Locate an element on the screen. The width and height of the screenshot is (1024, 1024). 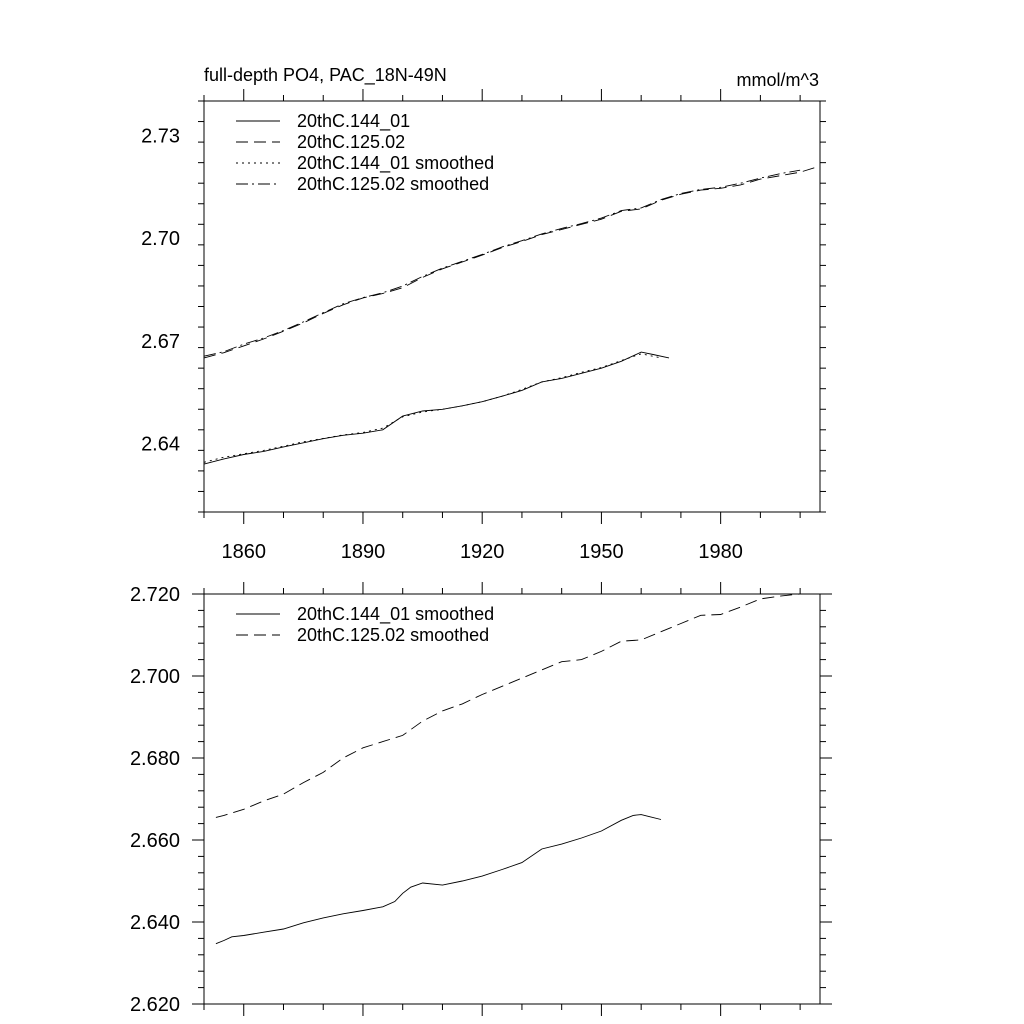
y-tick-label: 2.73 is located at coordinates (160, 136).